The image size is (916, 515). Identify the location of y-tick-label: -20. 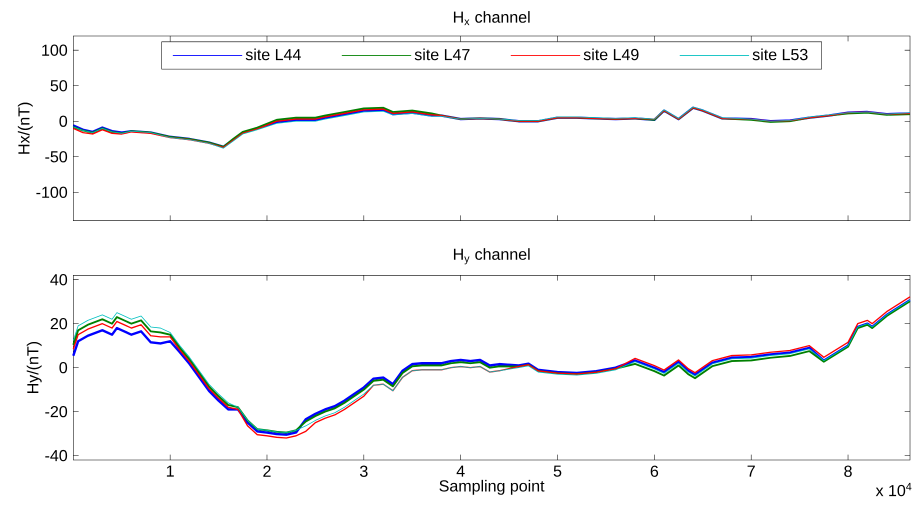
(56, 412).